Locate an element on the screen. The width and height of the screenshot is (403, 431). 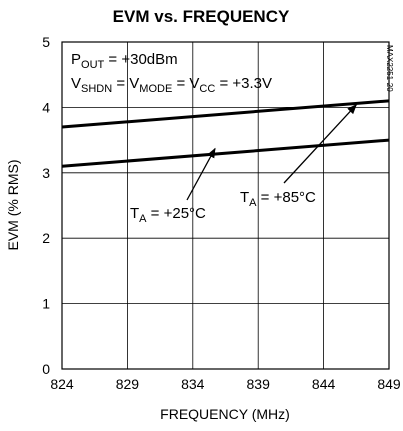
y-tick-label: 1 is located at coordinates (46, 304).